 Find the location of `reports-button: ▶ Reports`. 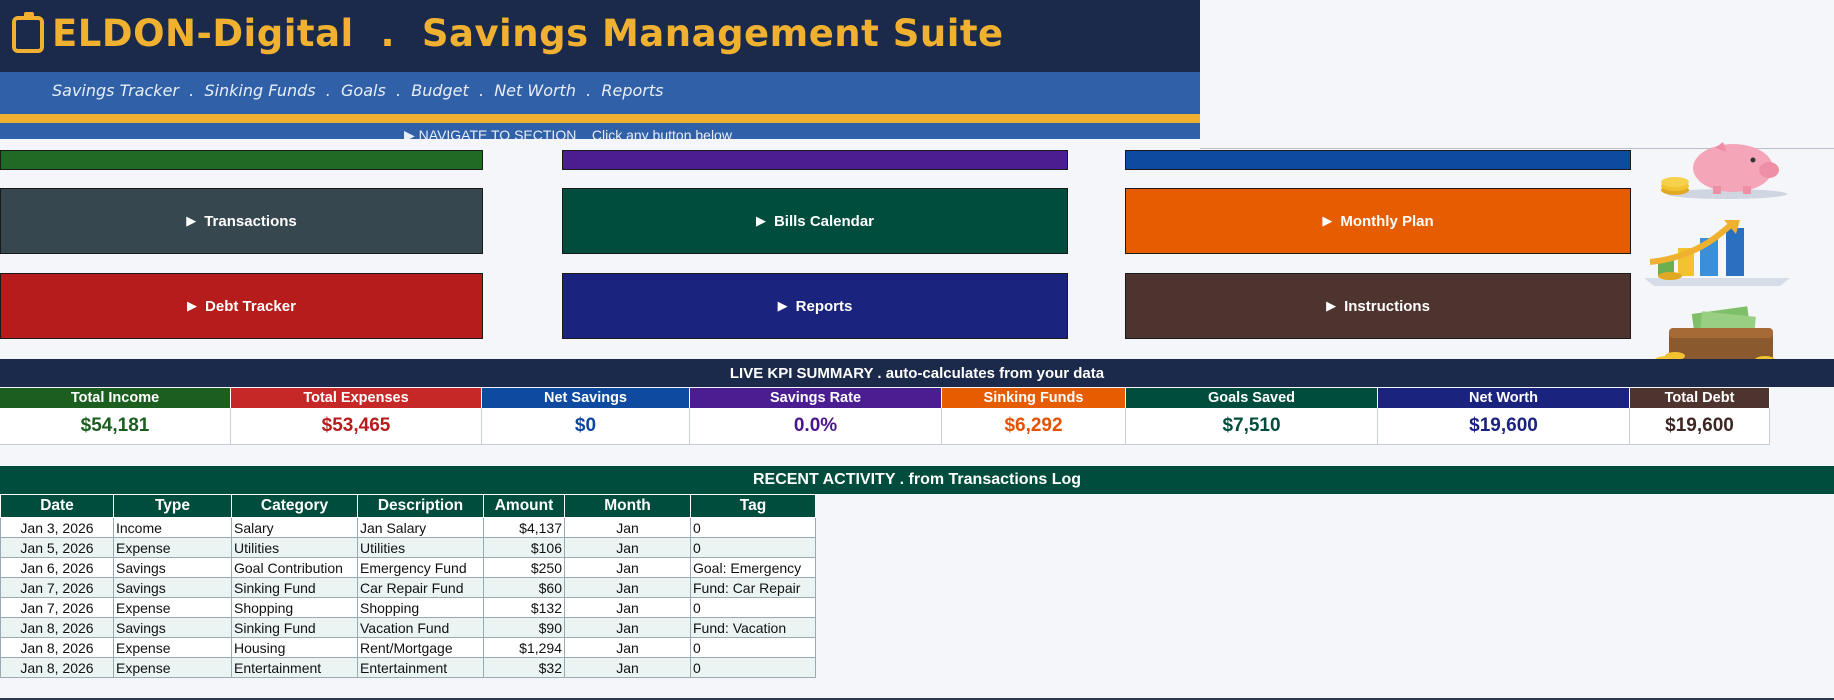

reports-button: ▶ Reports is located at coordinates (815, 306).